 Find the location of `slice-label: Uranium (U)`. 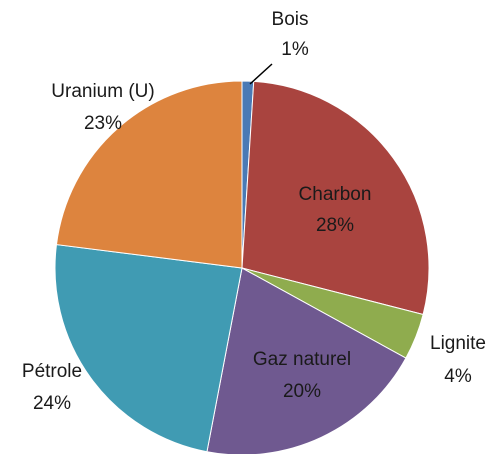

slice-label: Uranium (U) is located at coordinates (102, 91).